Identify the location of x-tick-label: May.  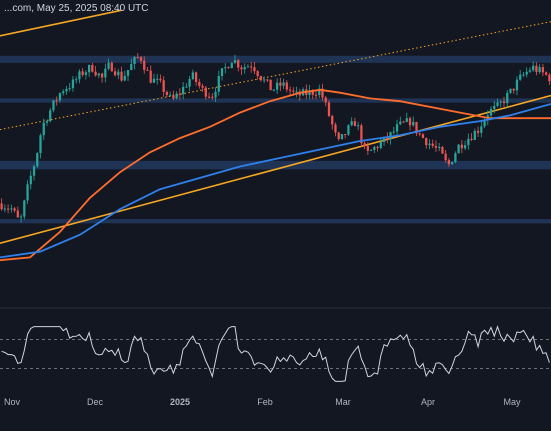
(512, 402).